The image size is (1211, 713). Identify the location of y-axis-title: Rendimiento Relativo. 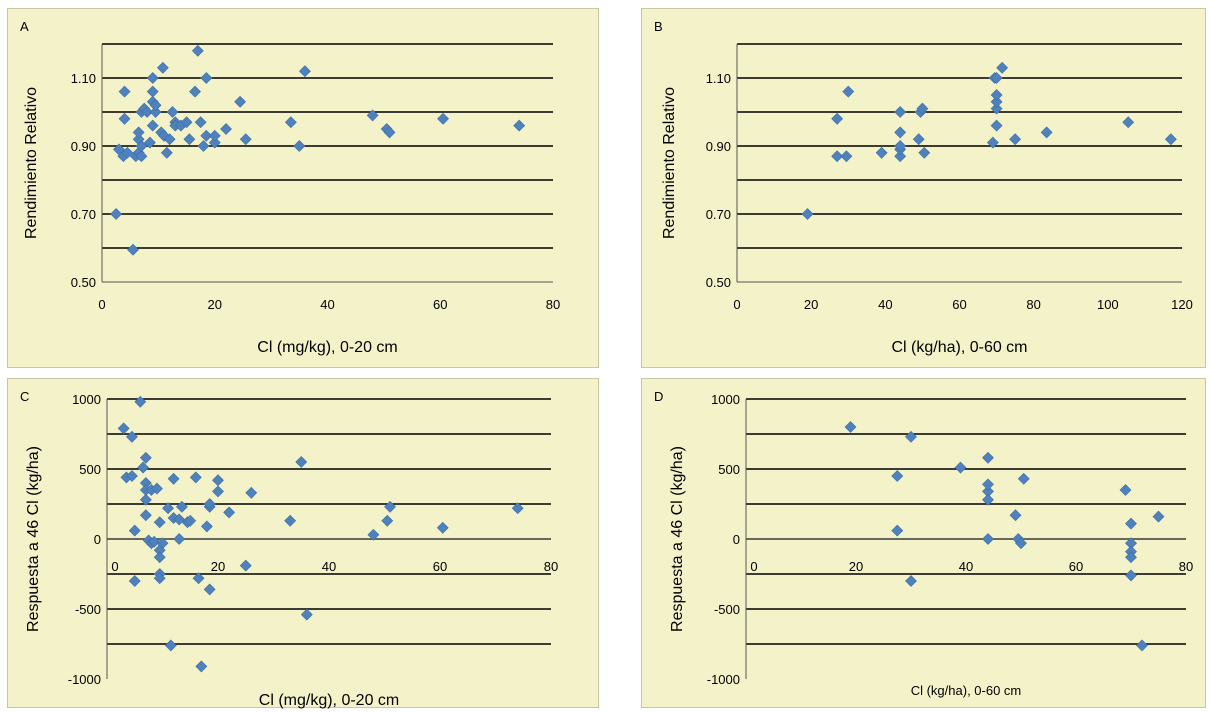
(31, 163).